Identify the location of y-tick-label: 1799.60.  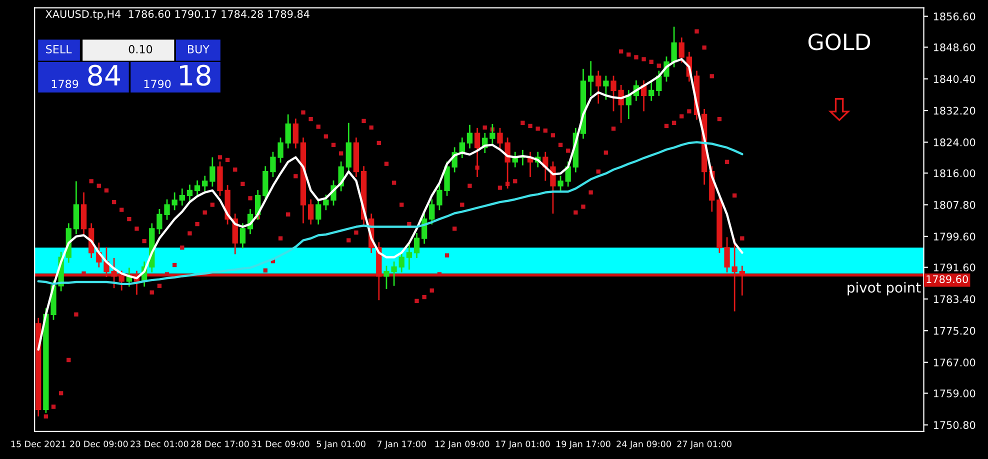
(955, 236).